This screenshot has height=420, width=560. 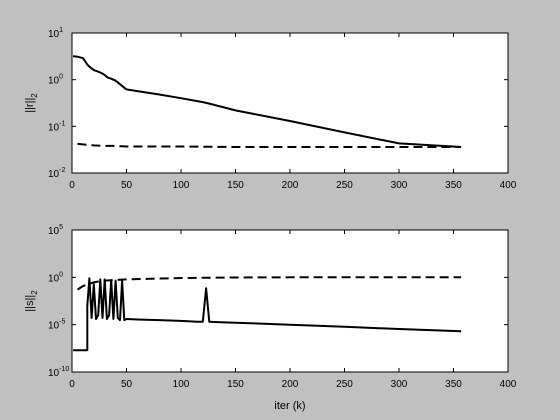 I want to click on y-tick-label: 10⁻², so click(x=56, y=173).